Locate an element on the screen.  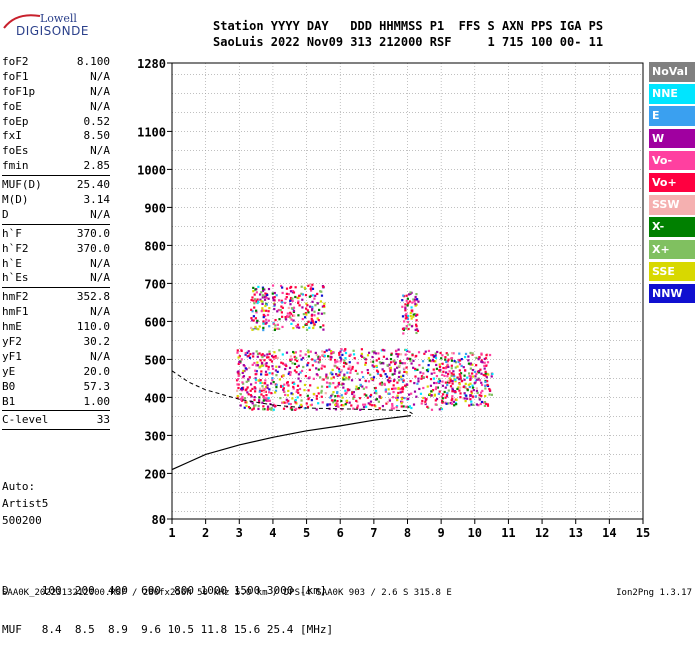
y-tick-label: 80 is located at coordinates (159, 520).